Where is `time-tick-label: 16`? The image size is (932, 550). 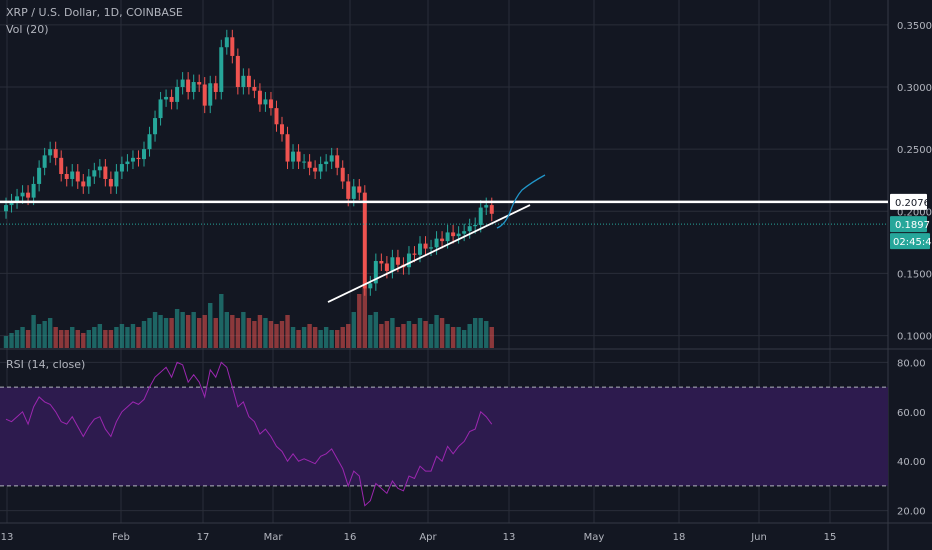 time-tick-label: 16 is located at coordinates (350, 537).